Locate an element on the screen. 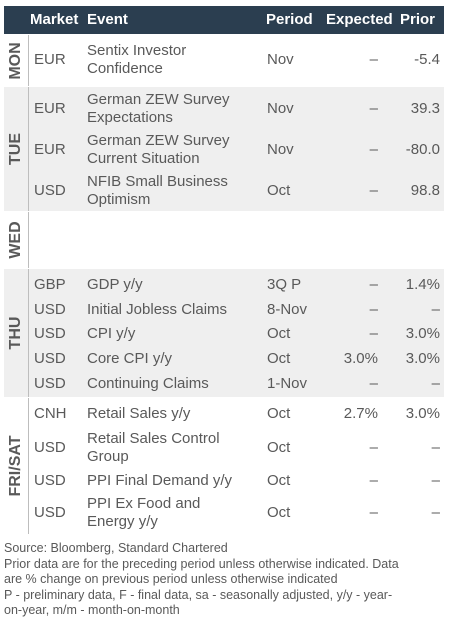 The height and width of the screenshot is (622, 458). footnote-line: on-year, m/m - month-on-month is located at coordinates (92, 610).